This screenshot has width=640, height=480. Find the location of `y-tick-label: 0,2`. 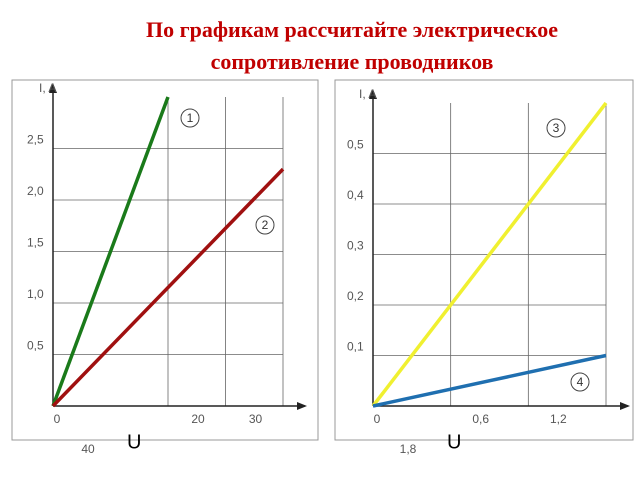

y-tick-label: 0,2 is located at coordinates (355, 296).